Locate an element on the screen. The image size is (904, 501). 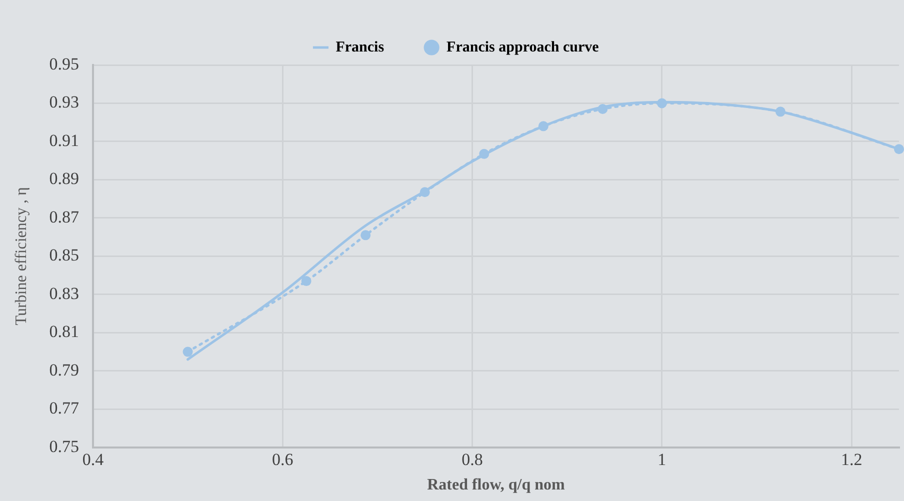
y-tick-label: 0.91 is located at coordinates (64, 140).